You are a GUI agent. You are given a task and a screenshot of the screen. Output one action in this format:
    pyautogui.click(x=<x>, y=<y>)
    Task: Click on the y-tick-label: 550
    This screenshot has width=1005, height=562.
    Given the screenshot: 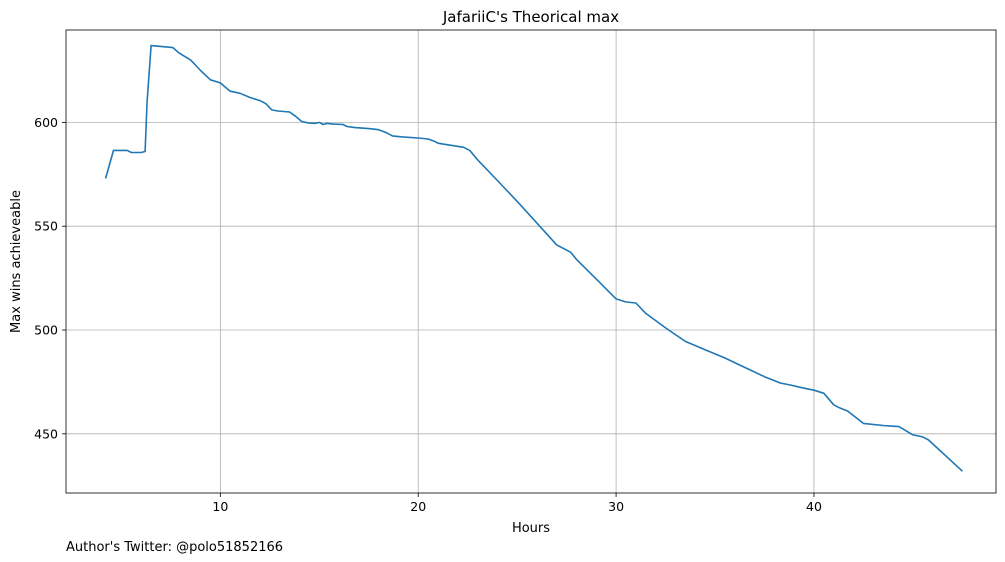 What is the action you would take?
    pyautogui.click(x=46, y=226)
    